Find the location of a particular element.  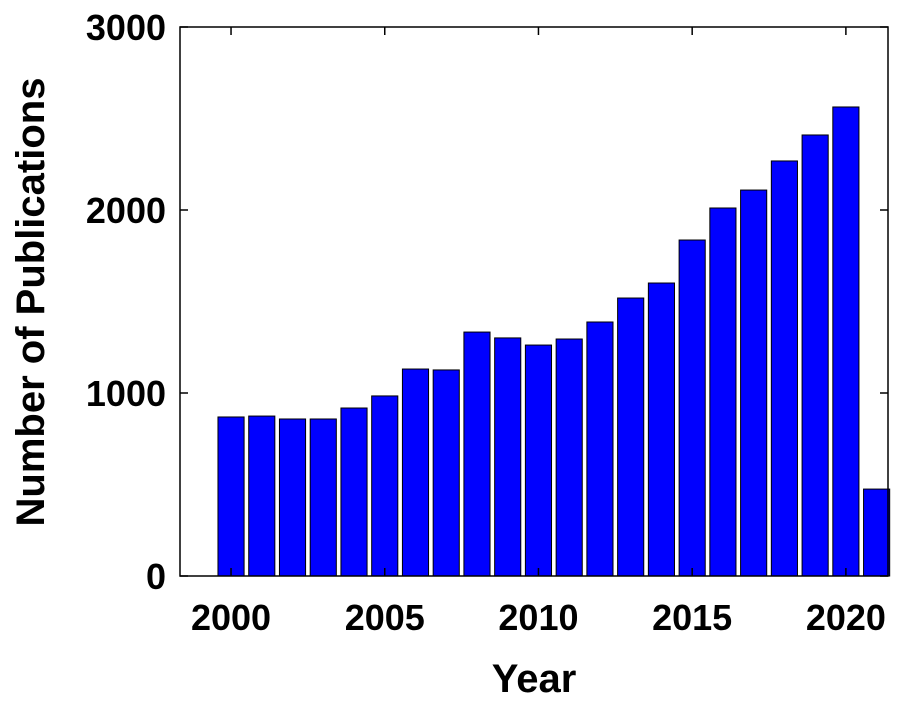

bar-2006 is located at coordinates (415, 472).